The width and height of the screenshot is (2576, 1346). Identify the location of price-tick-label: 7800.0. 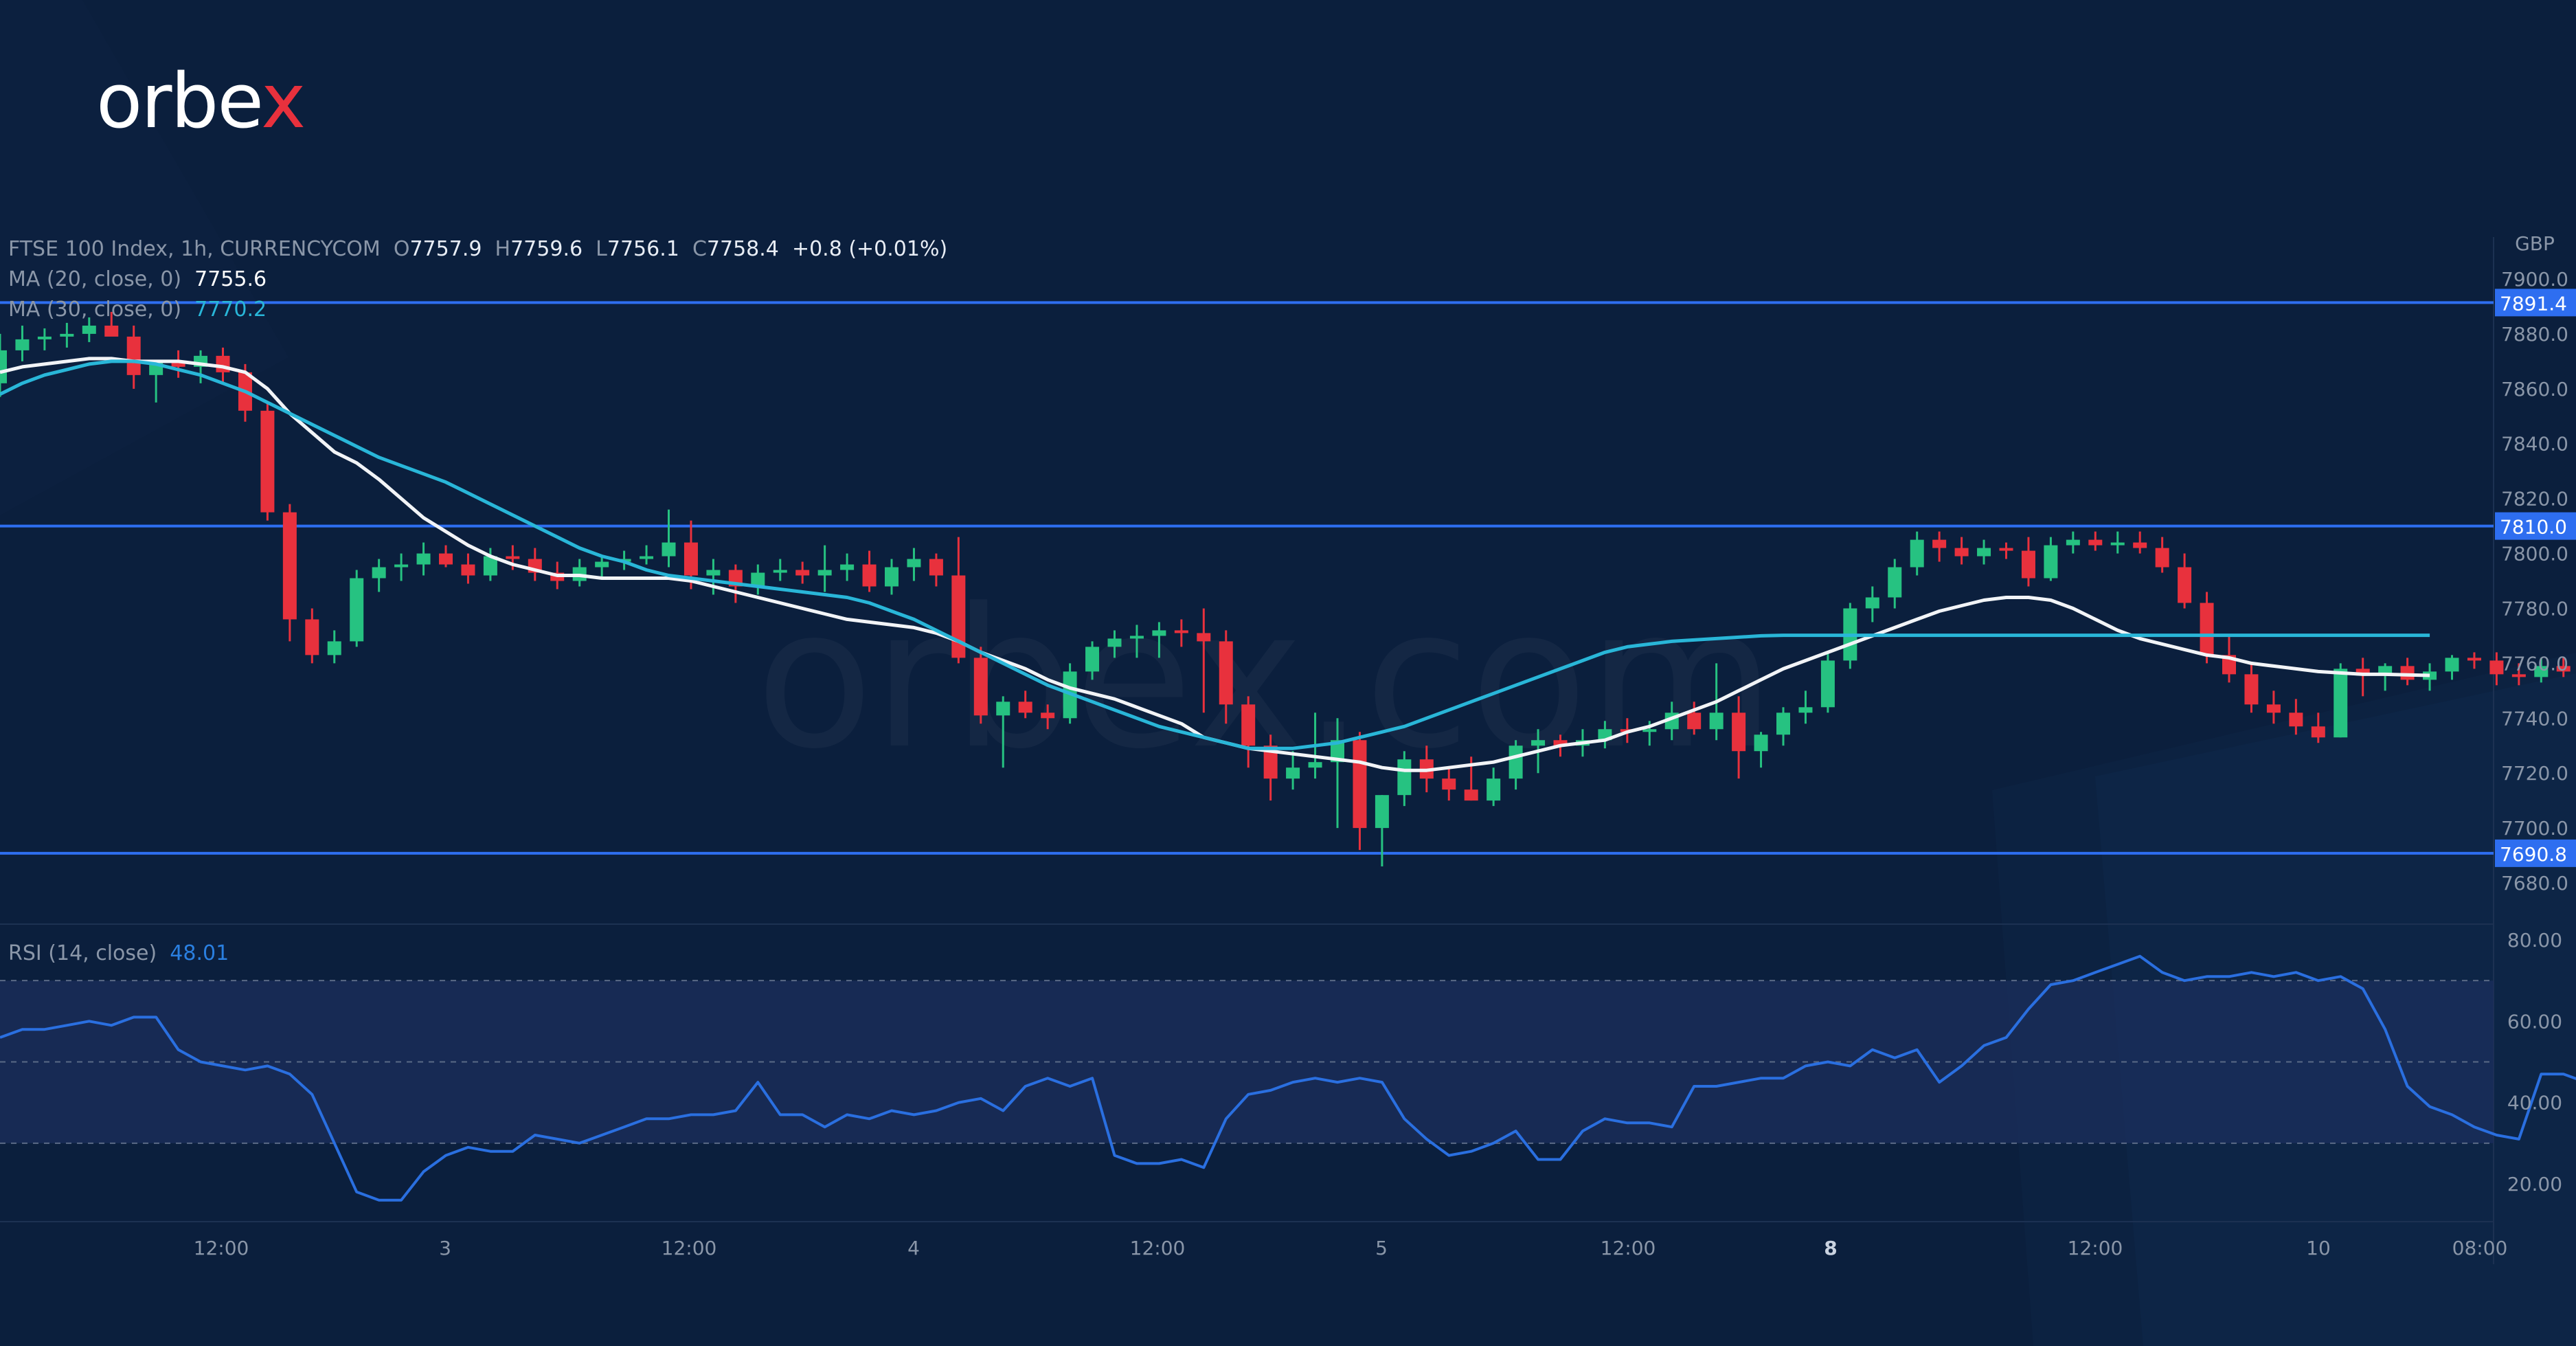
(2534, 554).